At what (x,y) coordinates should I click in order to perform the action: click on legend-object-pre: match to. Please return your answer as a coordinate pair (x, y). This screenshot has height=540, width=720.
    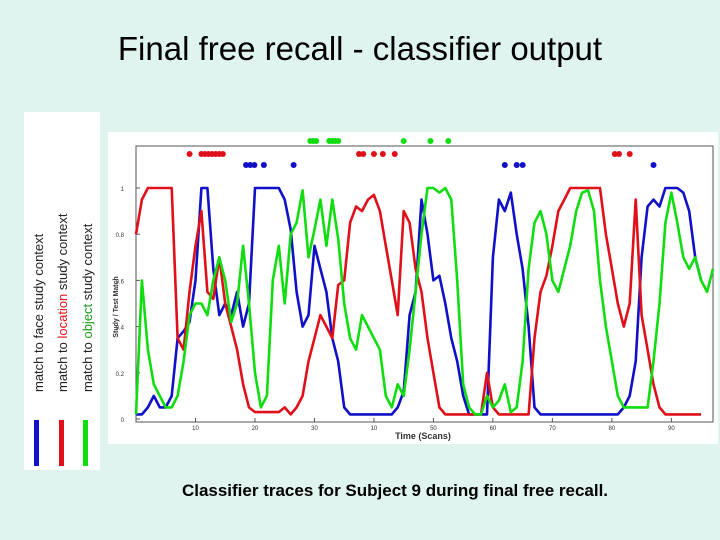
    Looking at the image, I should click on (87, 365).